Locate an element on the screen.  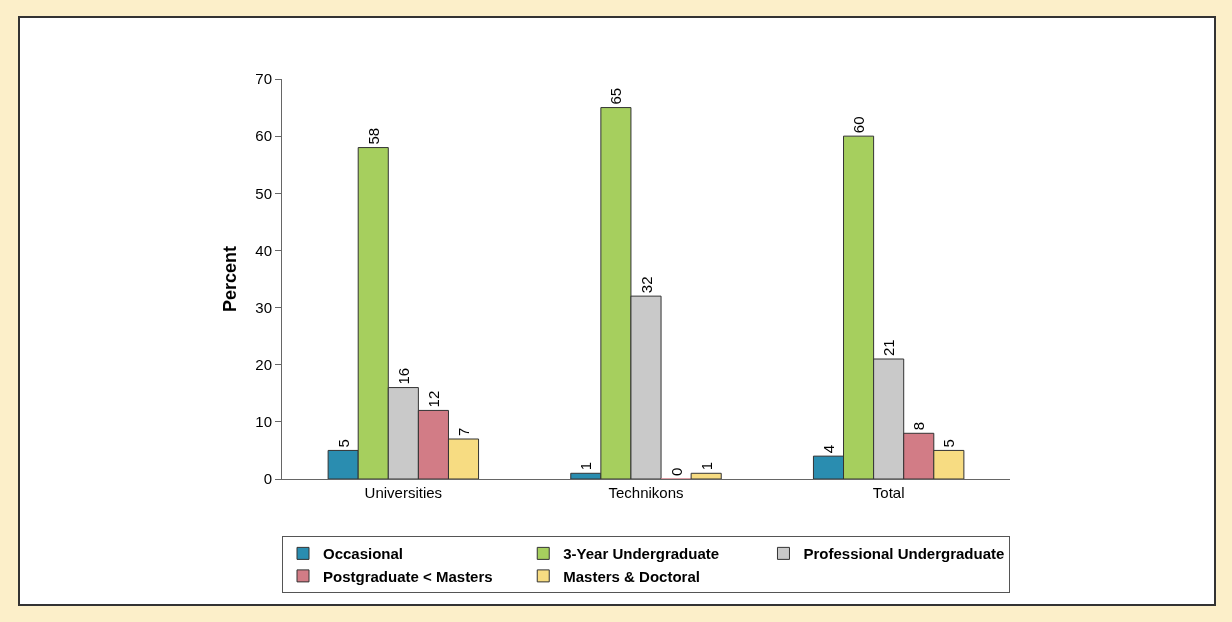
legend-label: Professional Undergraduate is located at coordinates (904, 554).